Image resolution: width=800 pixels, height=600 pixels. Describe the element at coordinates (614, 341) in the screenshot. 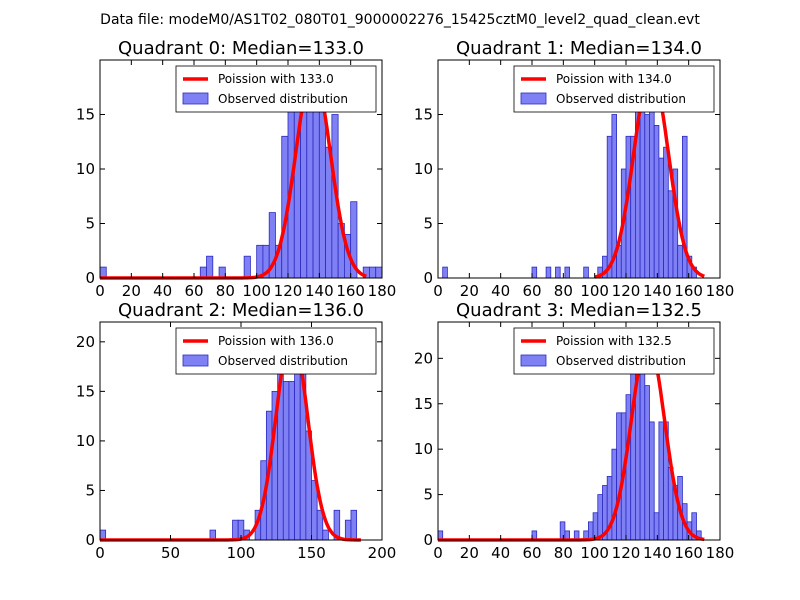

I see `legend-curve-label: Poission with 132.5` at that location.